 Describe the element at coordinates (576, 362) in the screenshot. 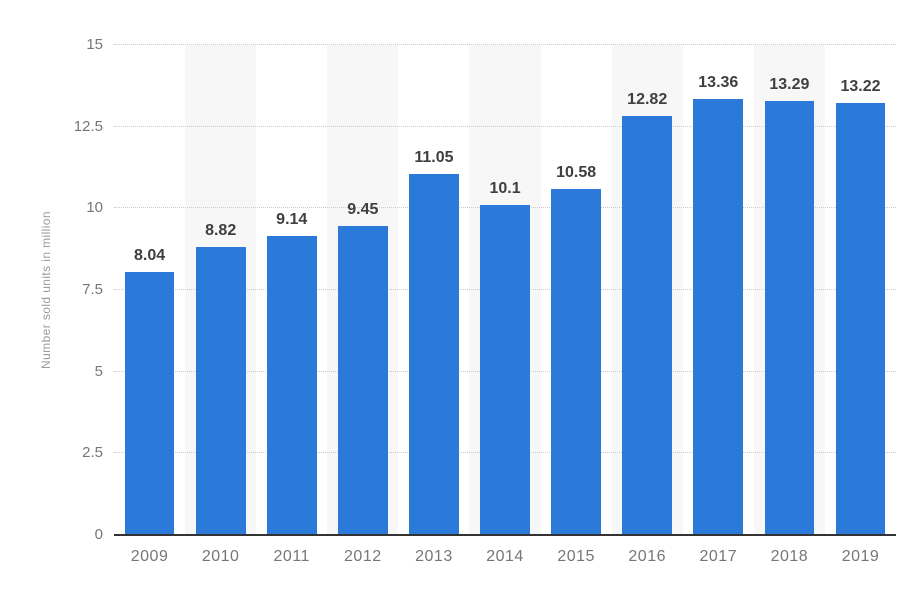

I see `bar-2015` at that location.